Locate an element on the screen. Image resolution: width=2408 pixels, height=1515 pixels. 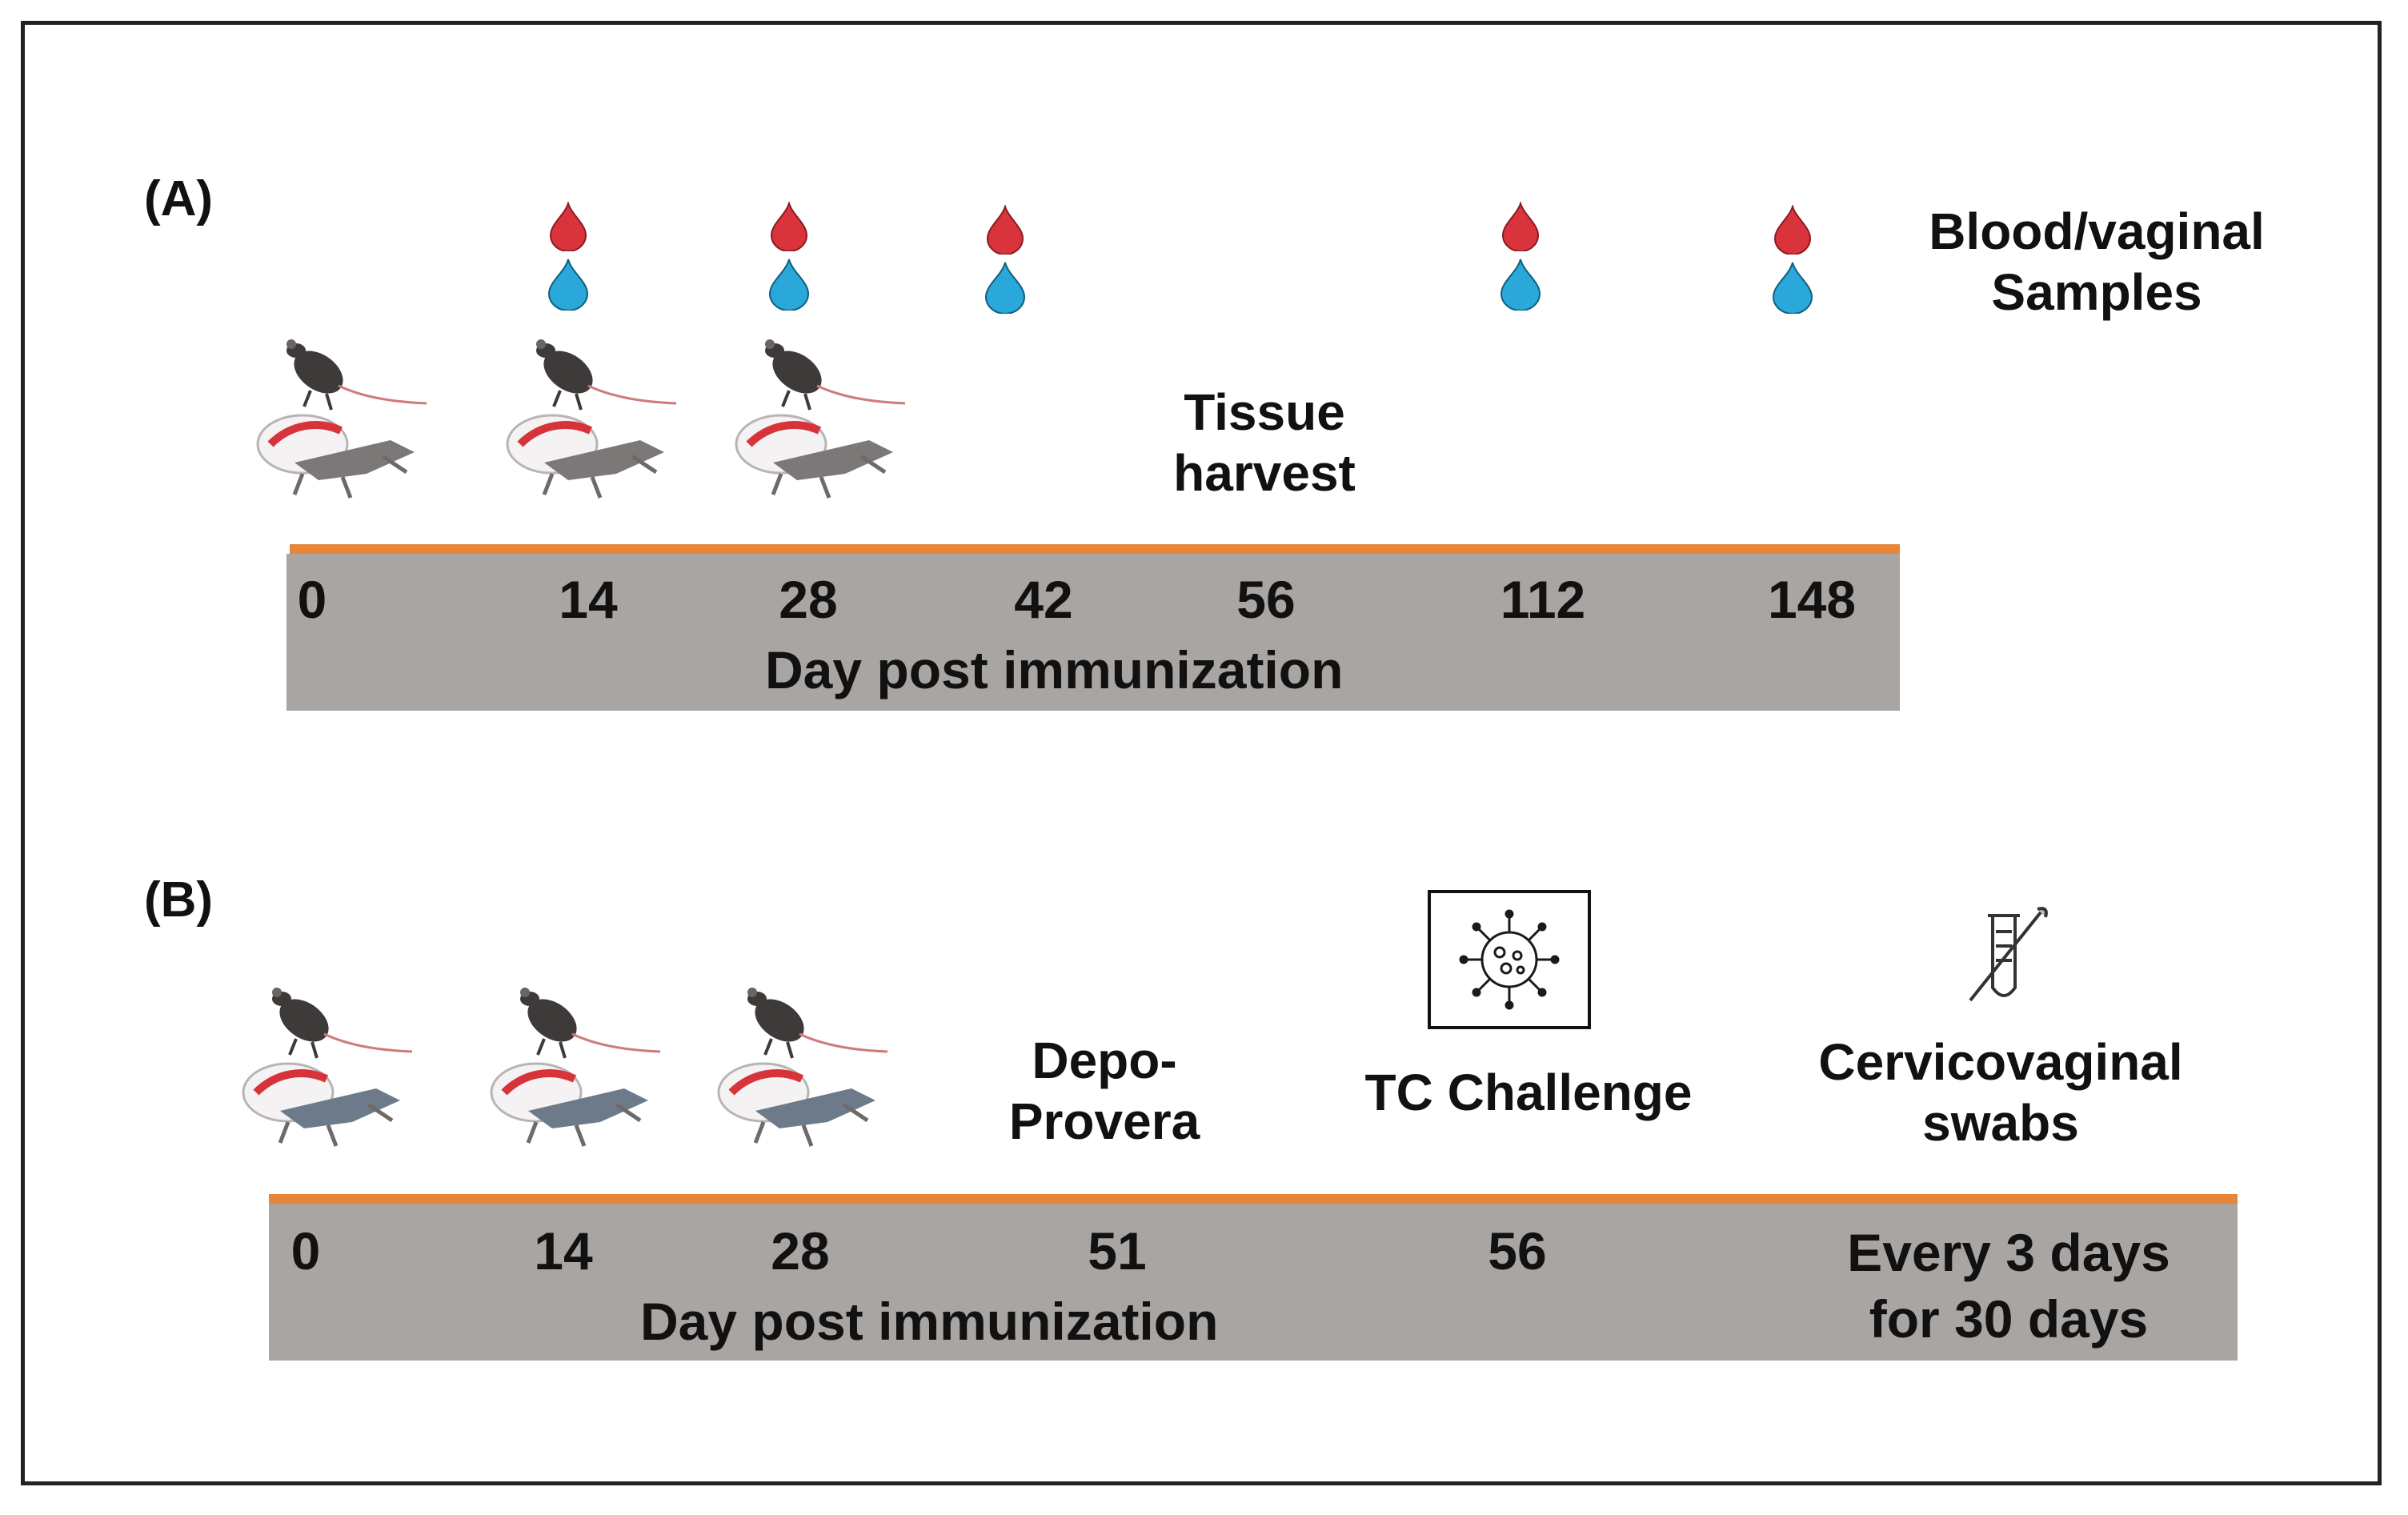
timeline-b-accent-line is located at coordinates (1253, 1199).